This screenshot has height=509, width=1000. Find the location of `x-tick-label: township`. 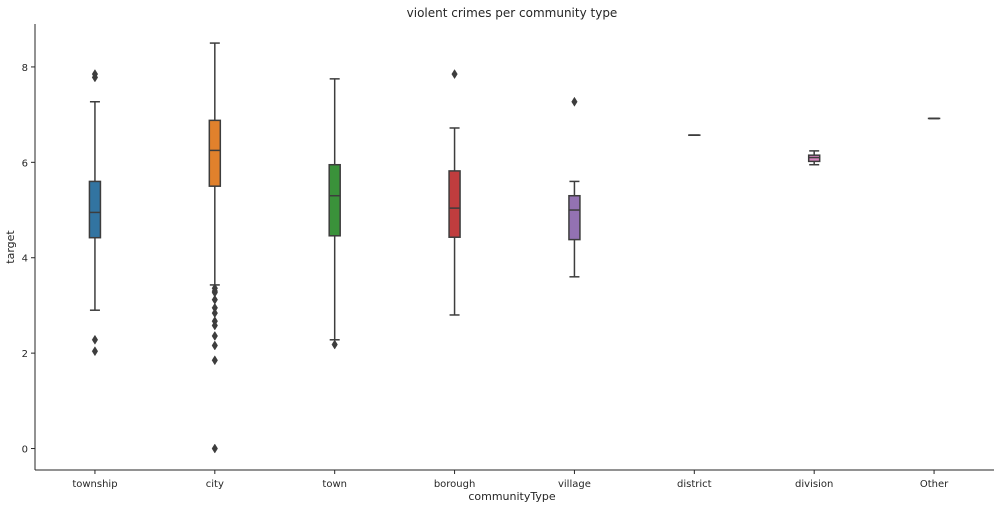

x-tick-label: township is located at coordinates (94, 484).